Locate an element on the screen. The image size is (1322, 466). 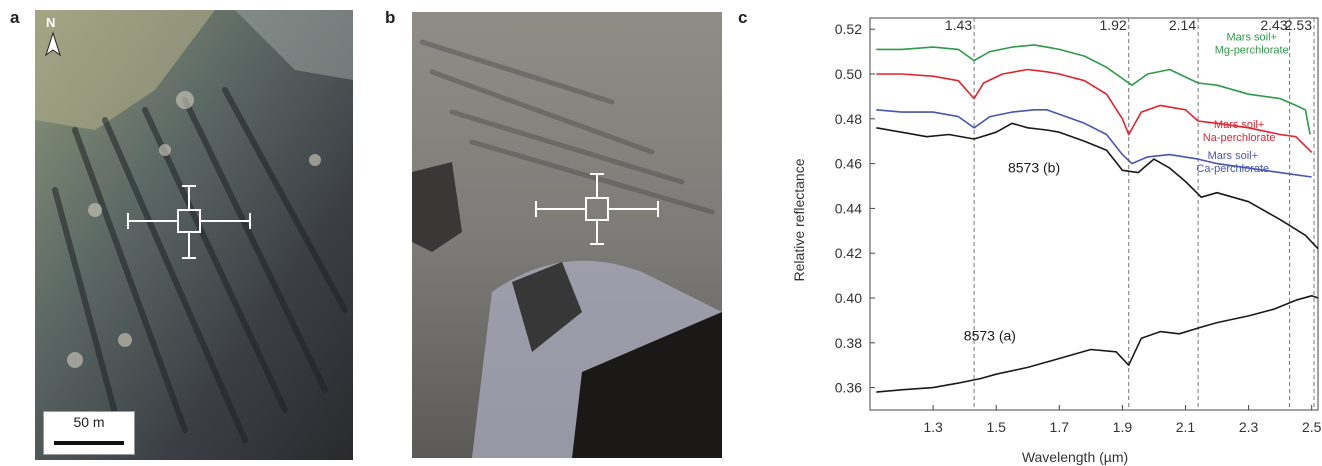
panel-label-b: b is located at coordinates (390, 17).